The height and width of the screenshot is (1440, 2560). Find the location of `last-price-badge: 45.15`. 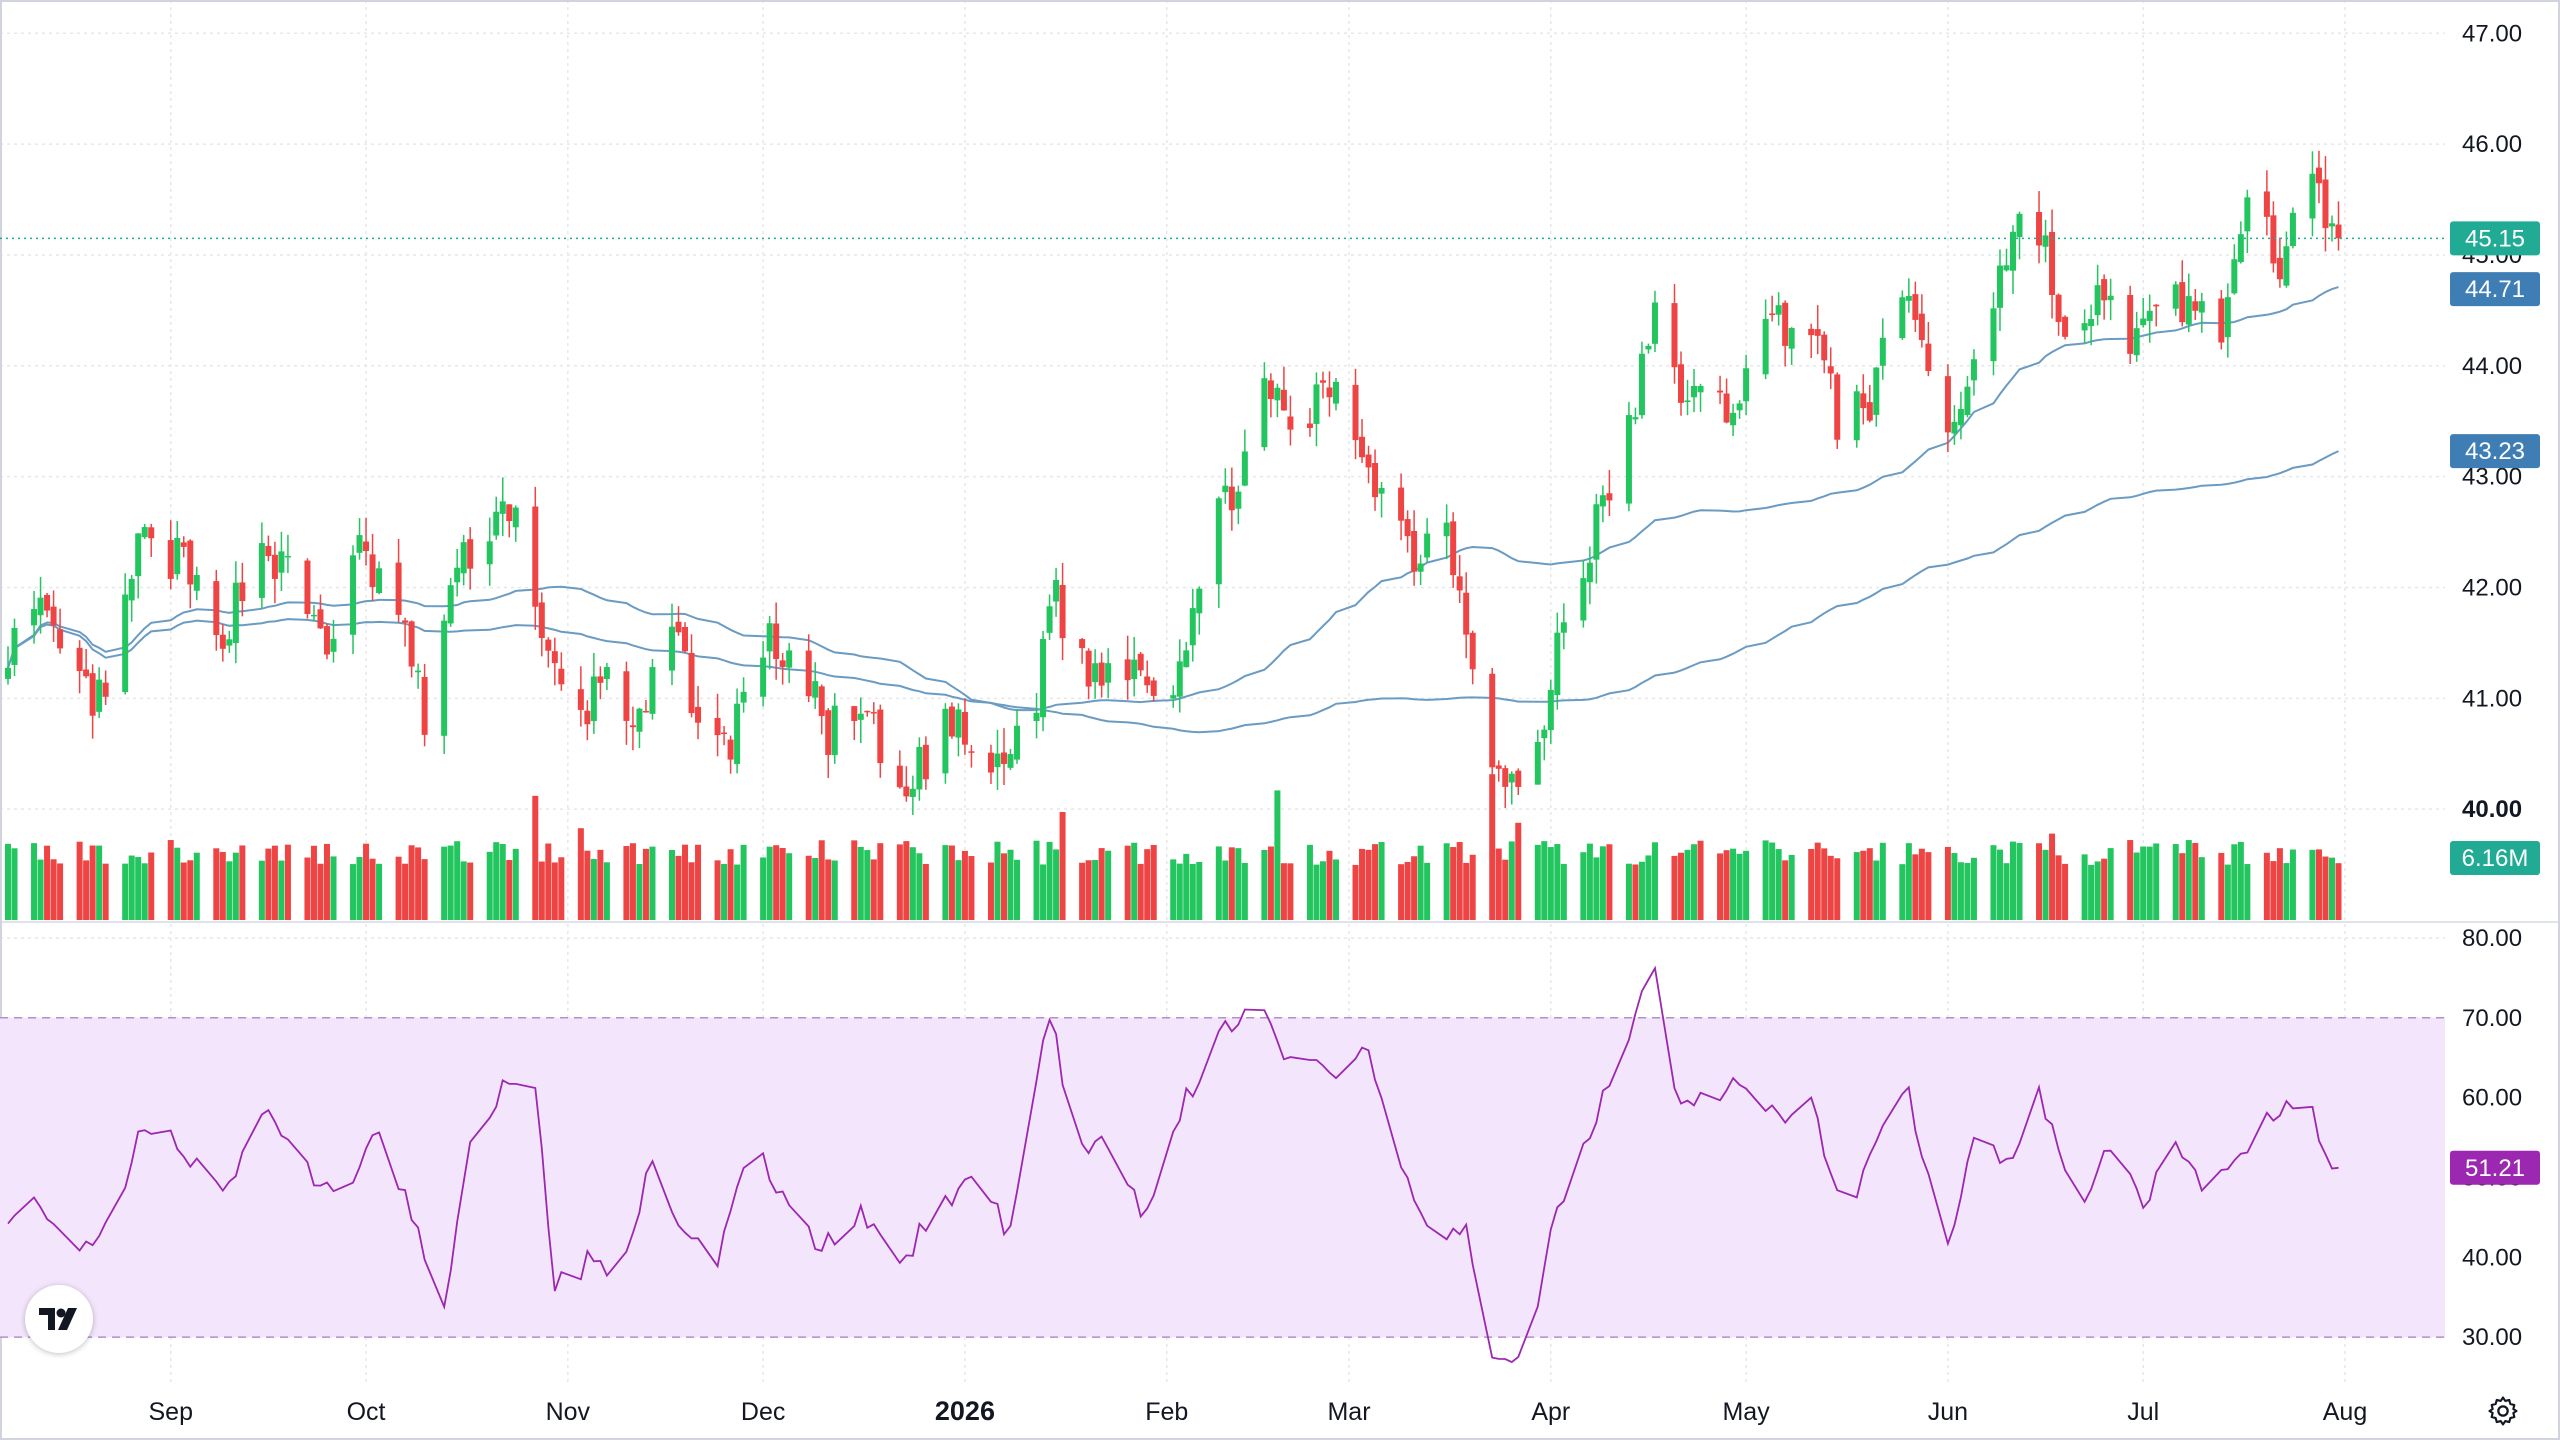

last-price-badge: 45.15 is located at coordinates (2495, 238).